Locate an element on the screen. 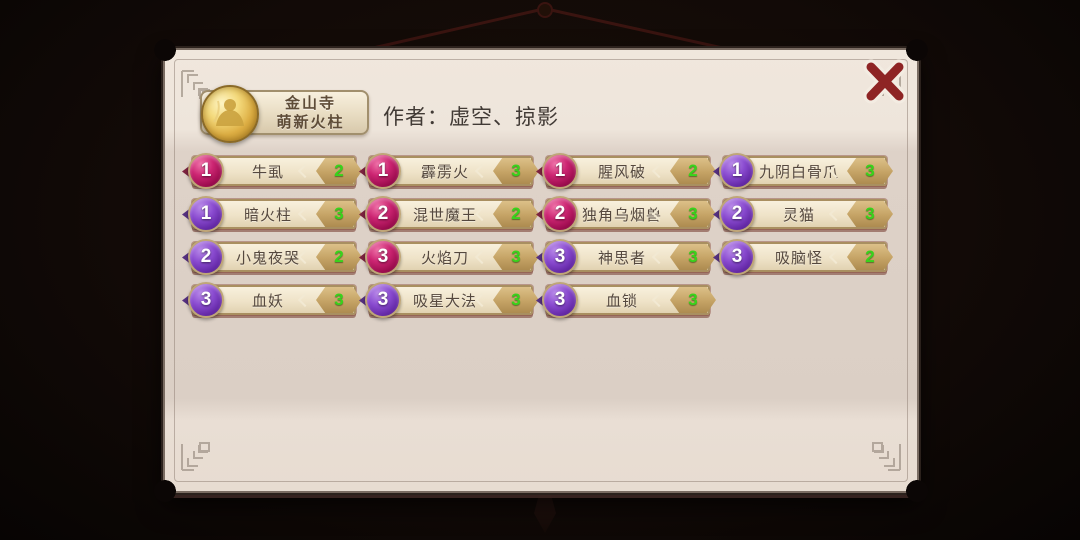 This screenshot has height=540, width=1080. card-name: 小鬼夜哭 is located at coordinates (267, 258).